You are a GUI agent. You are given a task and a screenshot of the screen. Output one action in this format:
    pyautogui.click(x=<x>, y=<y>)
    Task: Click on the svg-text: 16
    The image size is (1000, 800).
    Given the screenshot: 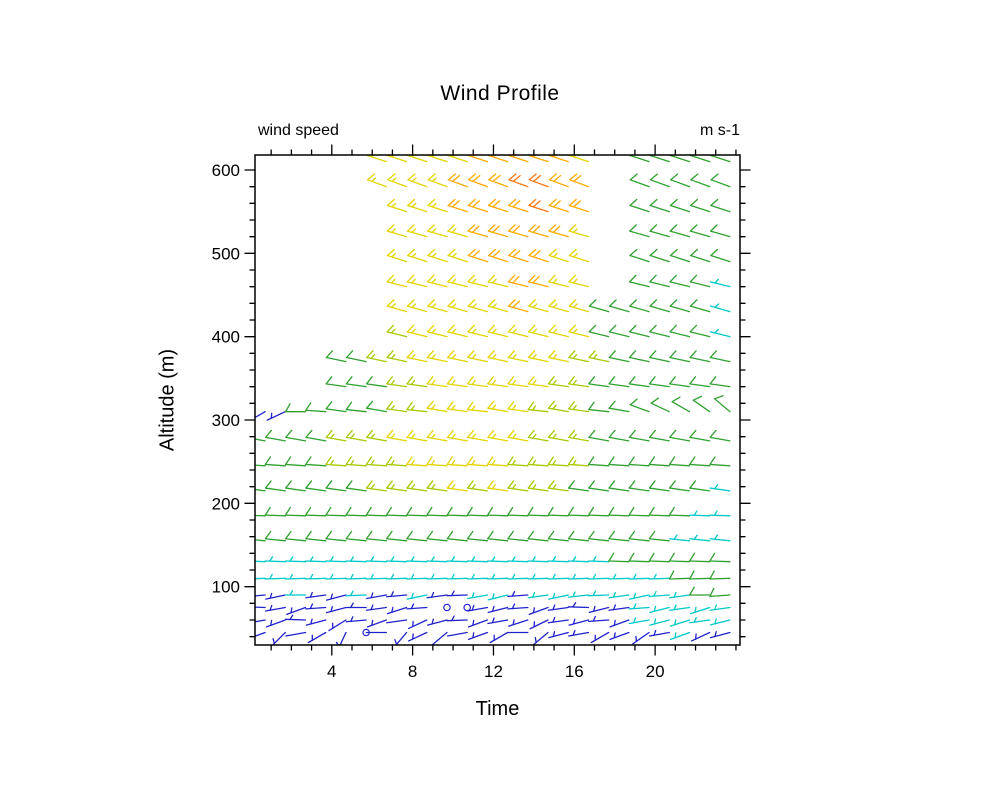 What is the action you would take?
    pyautogui.click(x=574, y=671)
    